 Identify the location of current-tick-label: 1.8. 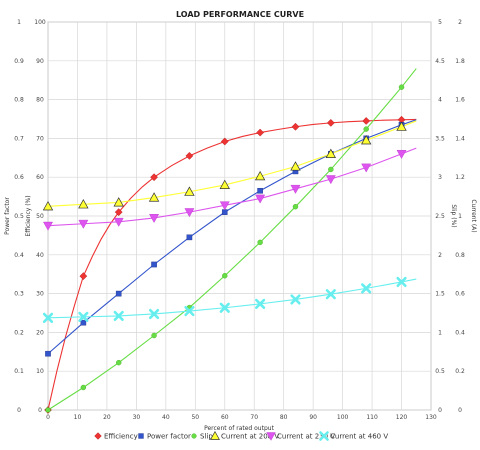
(460, 61).